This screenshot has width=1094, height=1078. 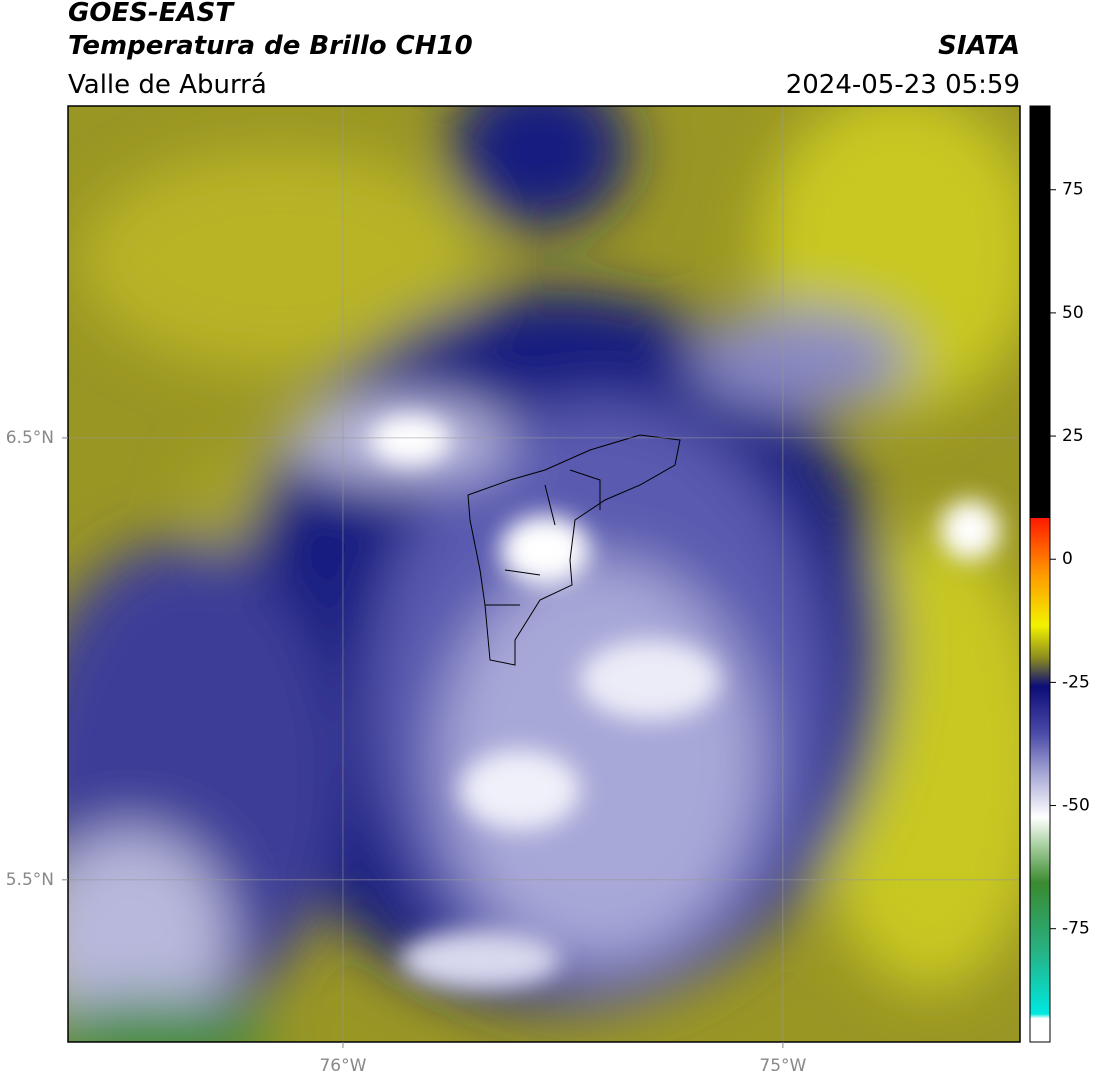 I want to click on lat-label: 6.5°N, so click(x=30, y=438).